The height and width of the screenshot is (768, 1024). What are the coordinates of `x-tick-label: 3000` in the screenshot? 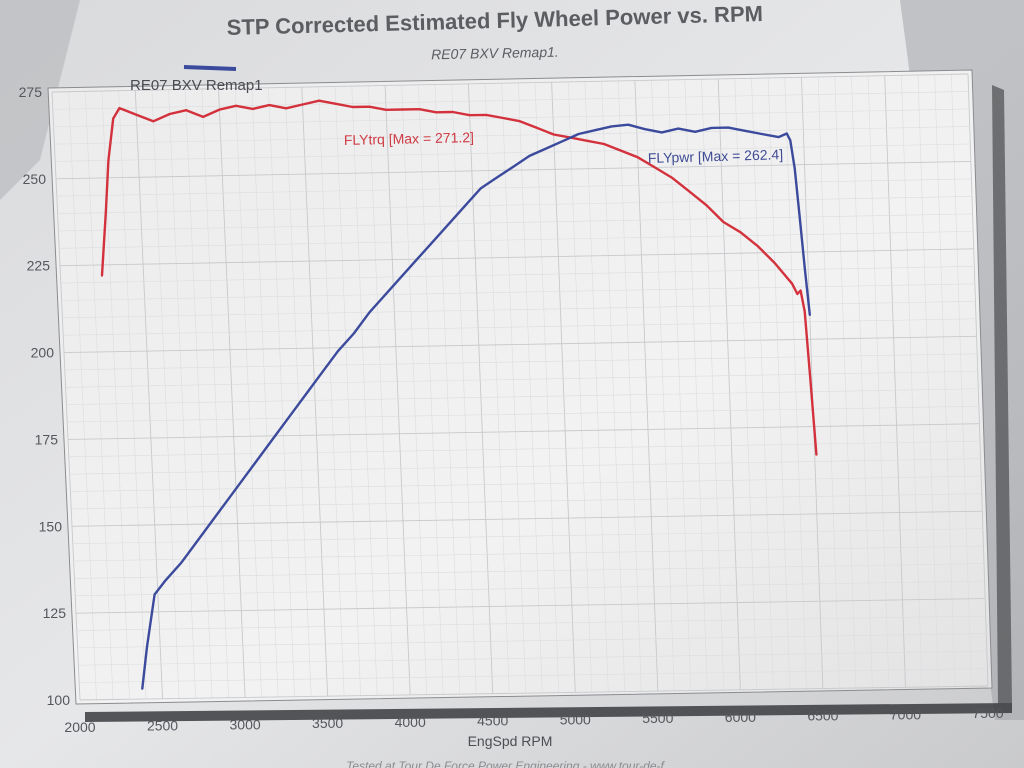 It's located at (245, 724).